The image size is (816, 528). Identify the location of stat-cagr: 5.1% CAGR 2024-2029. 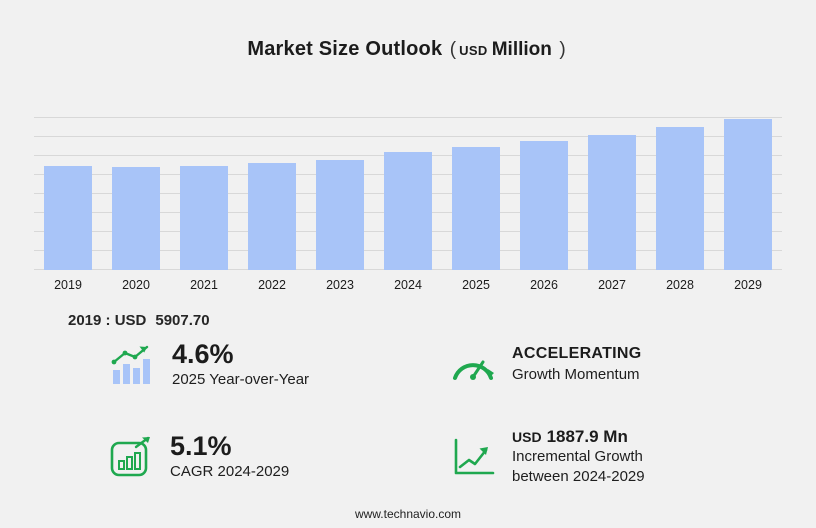
(262, 457).